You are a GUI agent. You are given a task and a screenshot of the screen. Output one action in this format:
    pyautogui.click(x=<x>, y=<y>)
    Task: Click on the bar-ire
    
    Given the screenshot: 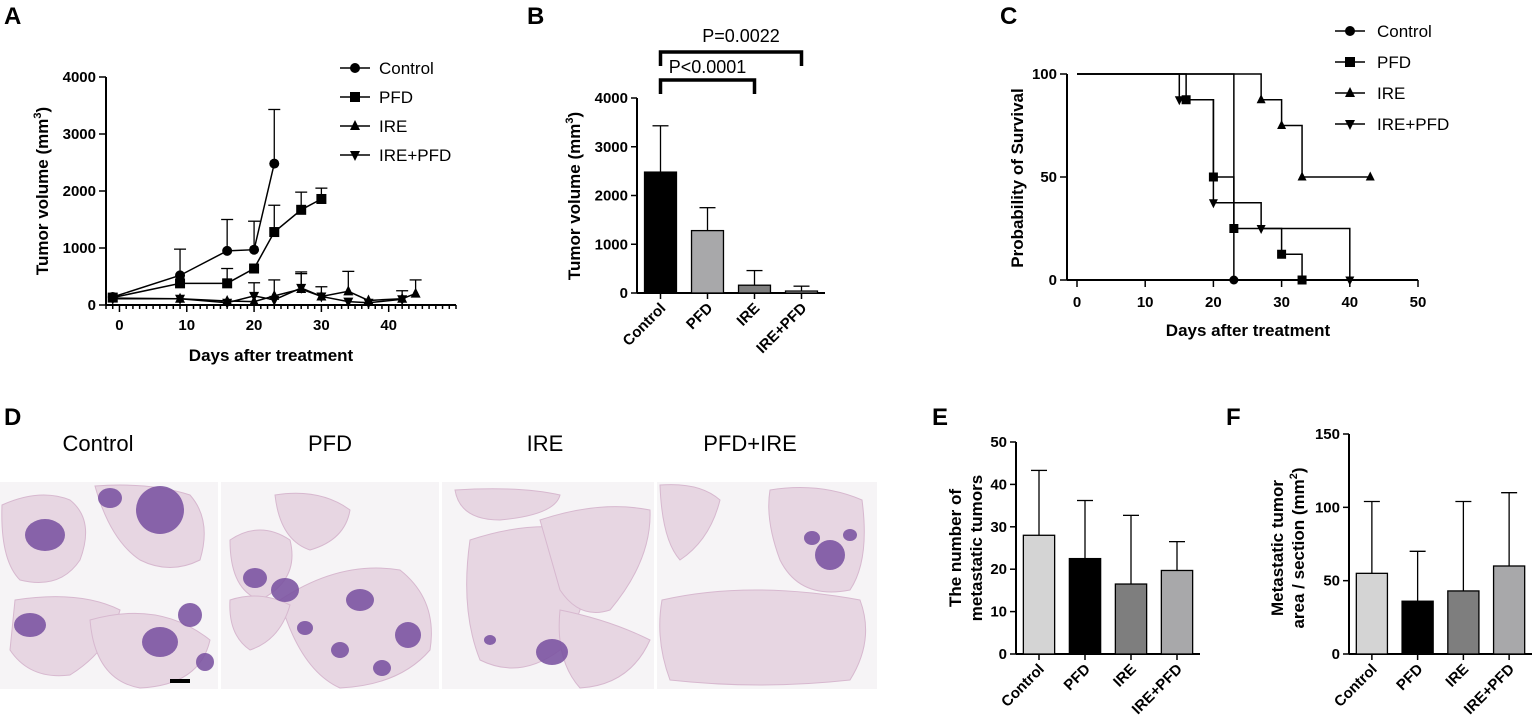 What is the action you would take?
    pyautogui.click(x=1463, y=622)
    